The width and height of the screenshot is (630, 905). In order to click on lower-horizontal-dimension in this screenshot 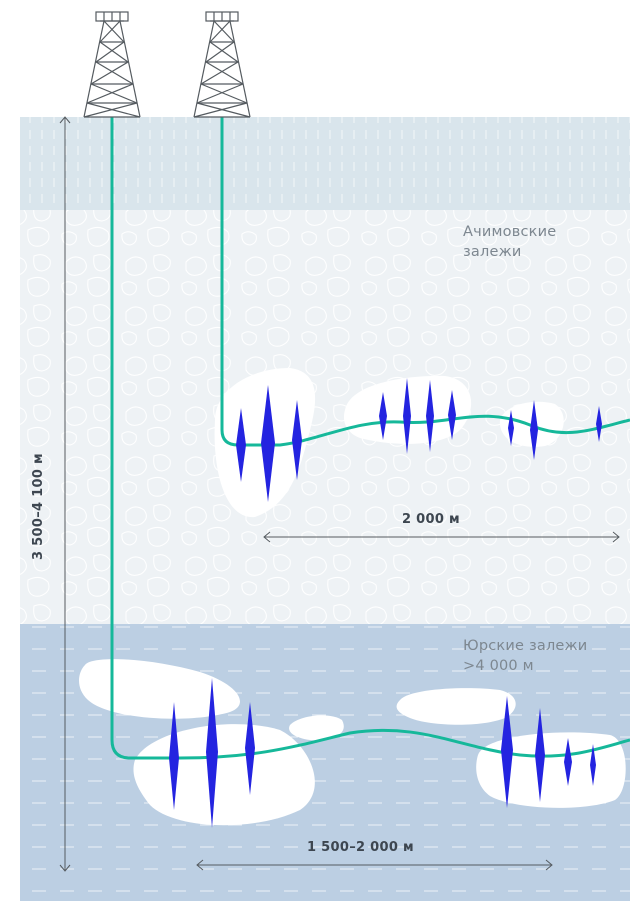, I will do `click(374, 865)`.